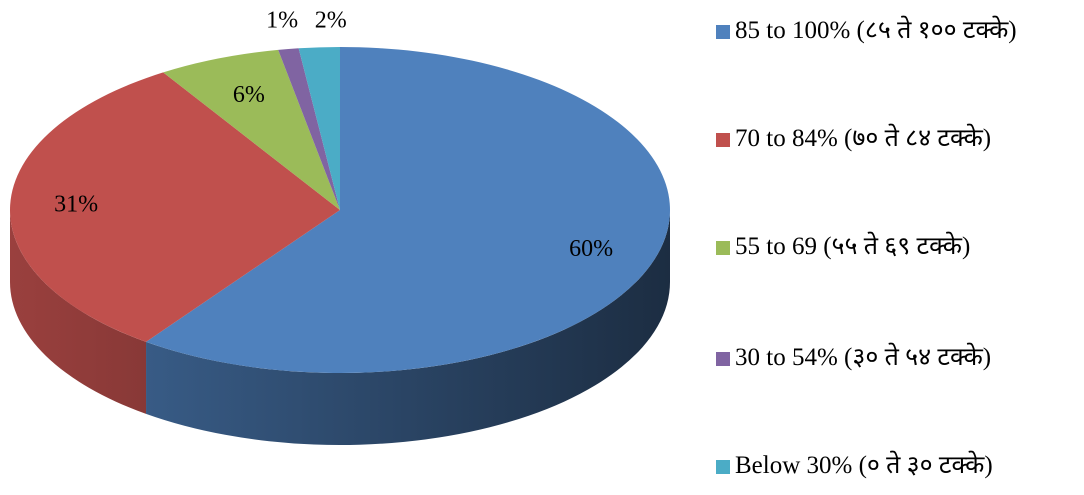 This screenshot has width=1084, height=495. Describe the element at coordinates (864, 465) in the screenshot. I see `legend-label: Below 30% (० ते ३० टक्के)` at that location.